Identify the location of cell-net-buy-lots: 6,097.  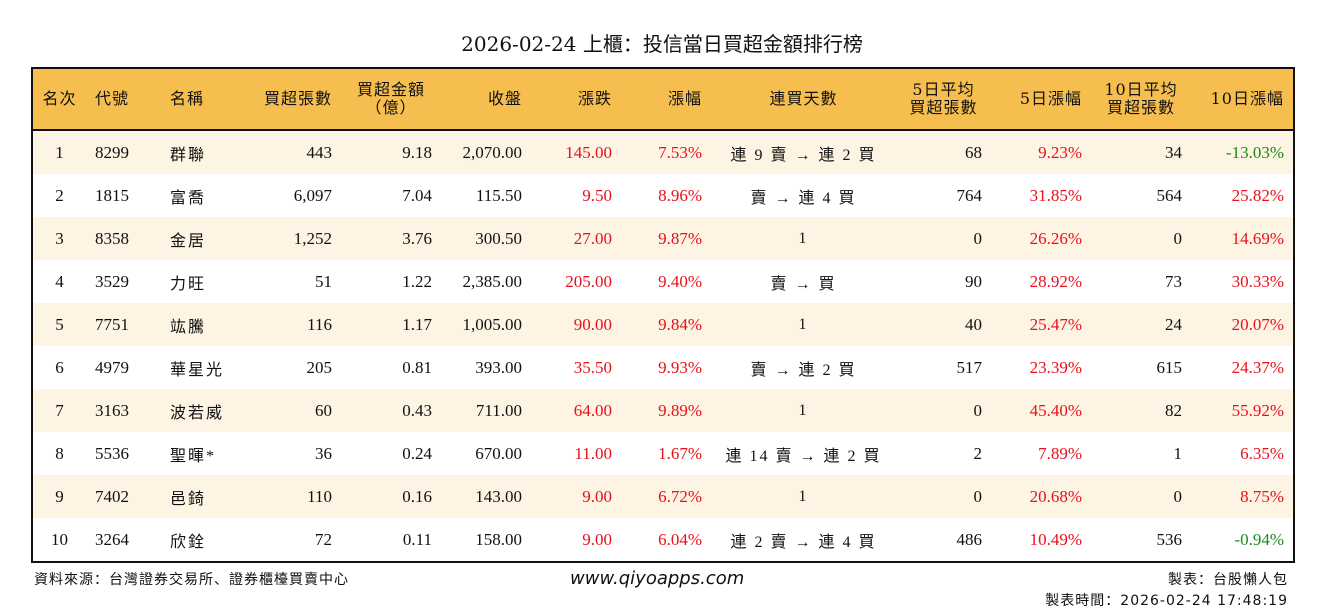
(312, 195).